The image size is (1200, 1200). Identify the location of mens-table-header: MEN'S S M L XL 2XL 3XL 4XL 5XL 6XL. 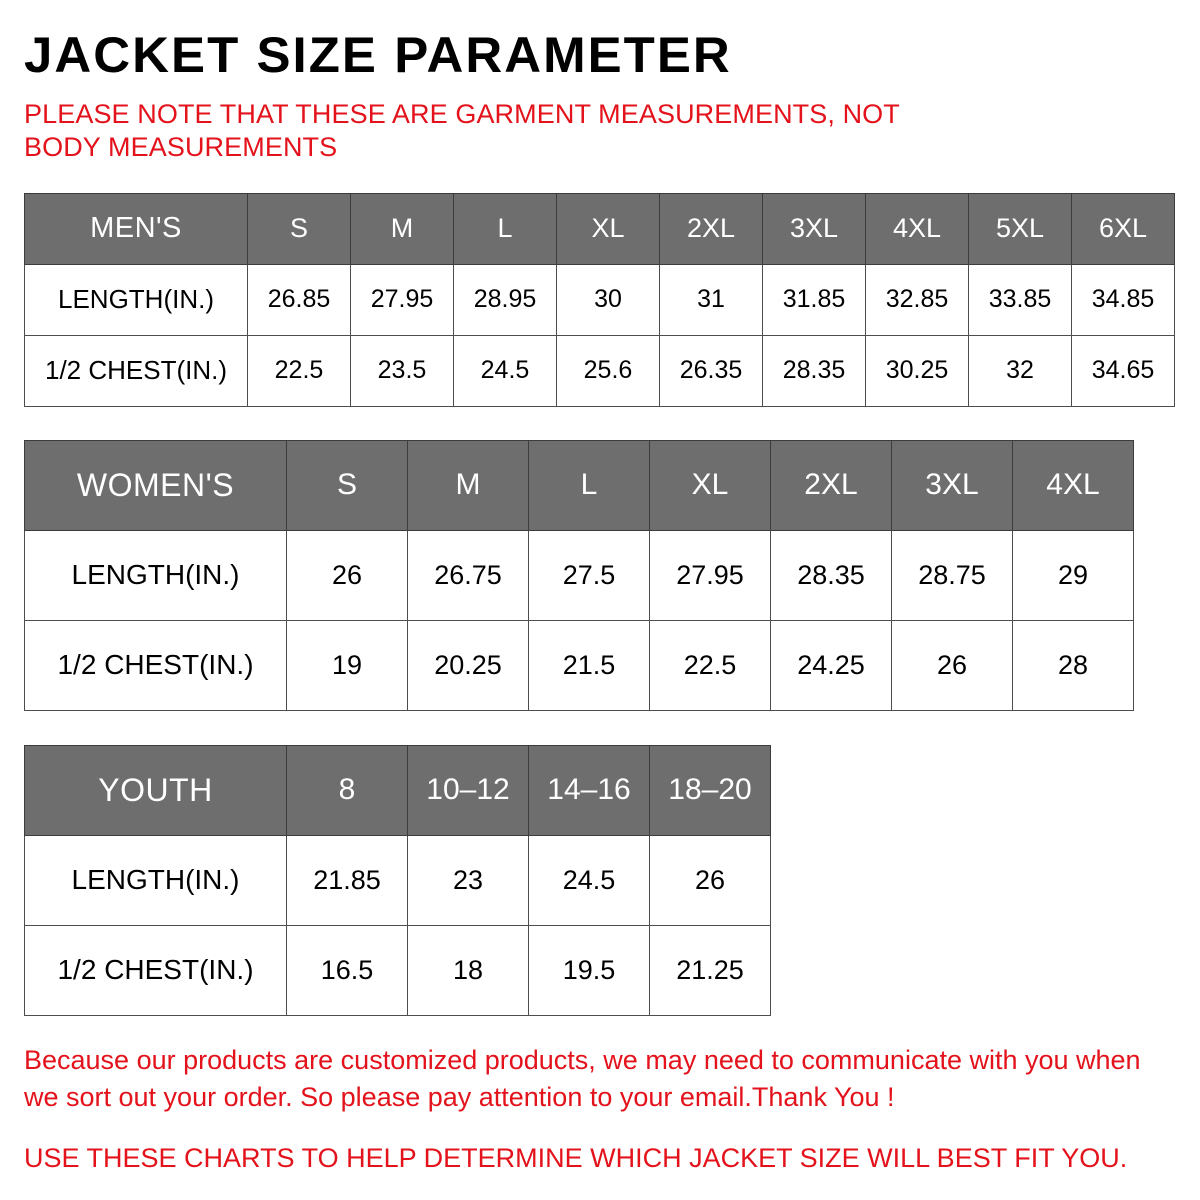
(599, 228).